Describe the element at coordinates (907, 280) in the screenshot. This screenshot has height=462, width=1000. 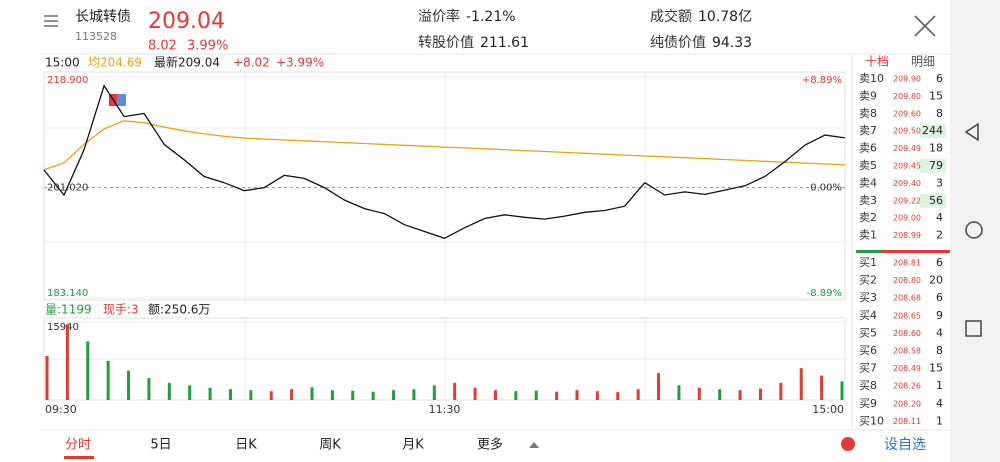
I see `book-price: 208.80` at that location.